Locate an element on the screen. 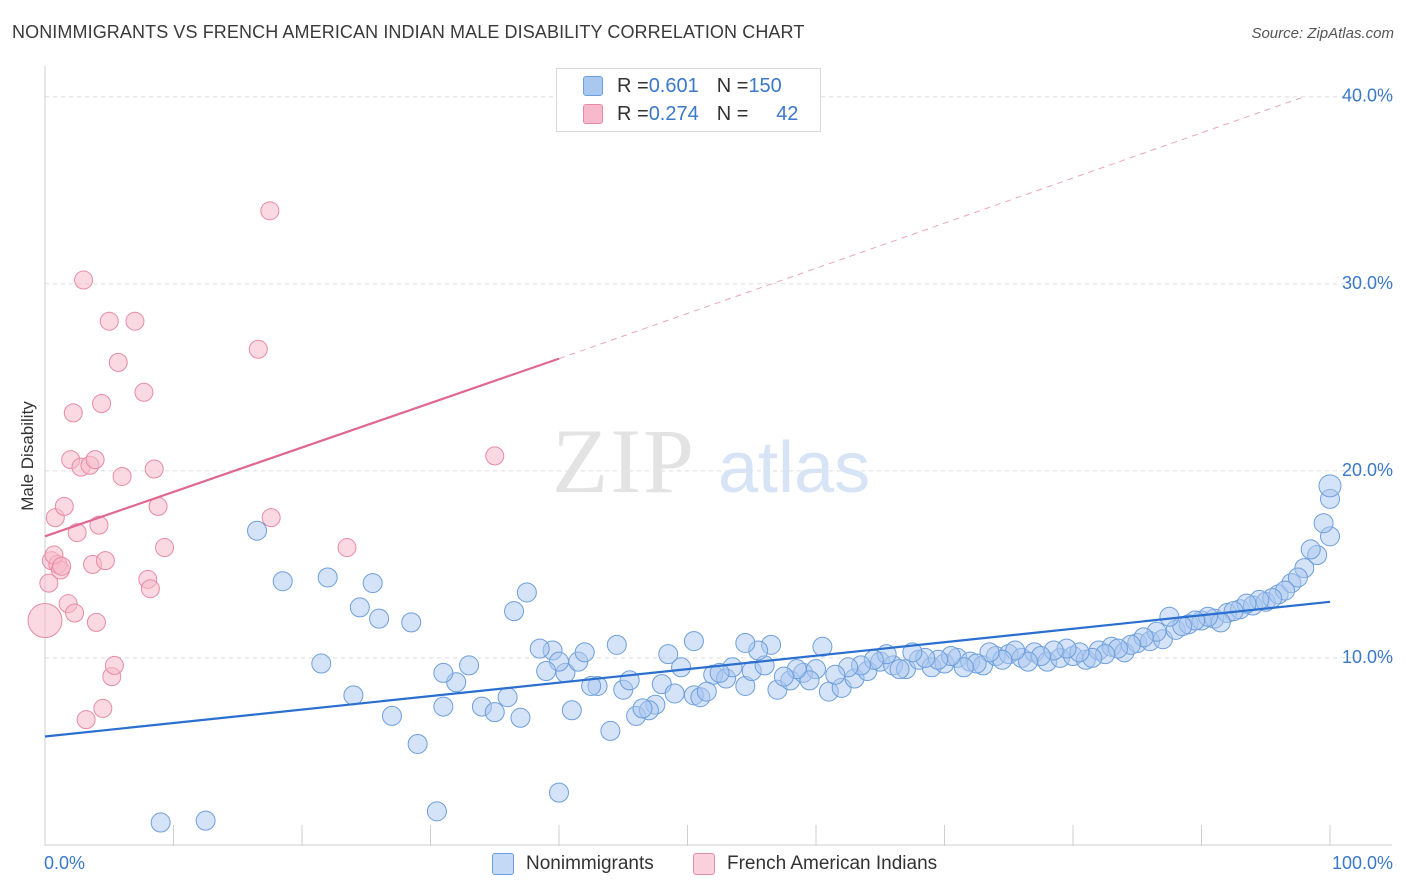 The width and height of the screenshot is (1406, 892). x-tick-label: 0.0% is located at coordinates (64, 863).